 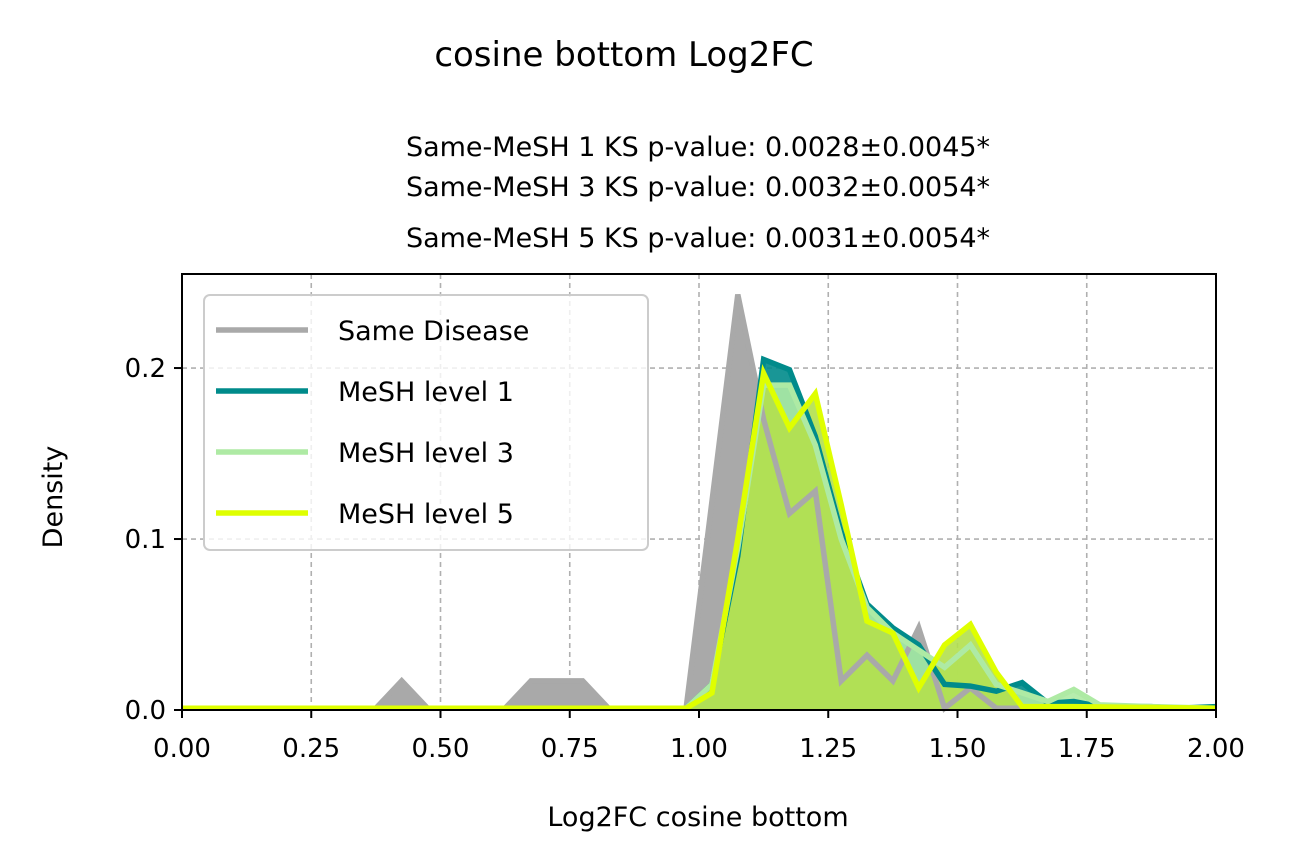 I want to click on y-tick-label: 0.2, so click(x=145, y=369).